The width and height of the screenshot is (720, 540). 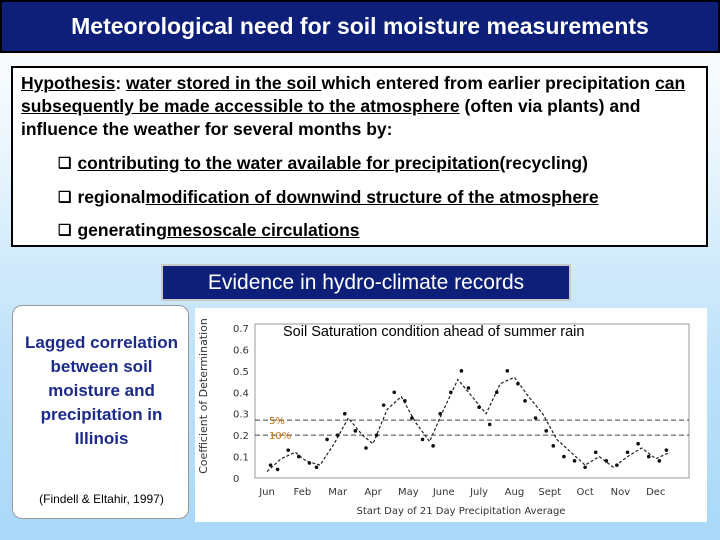 What do you see at coordinates (302, 492) in the screenshot?
I see `x-tick-label: Feb` at bounding box center [302, 492].